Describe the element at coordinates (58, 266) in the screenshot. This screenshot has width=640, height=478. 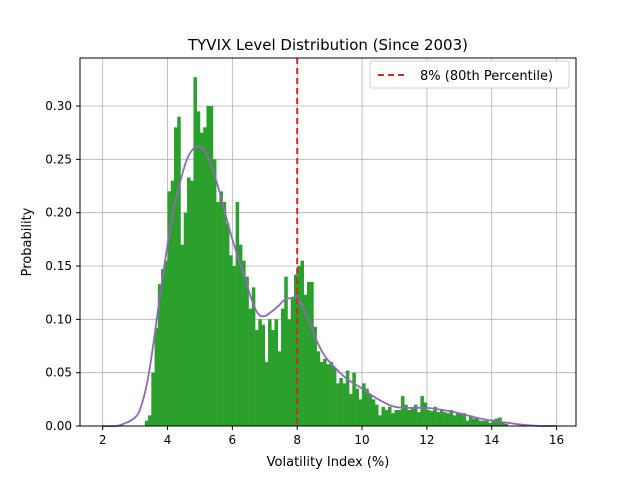
I see `y-tick-label: 0.15` at that location.